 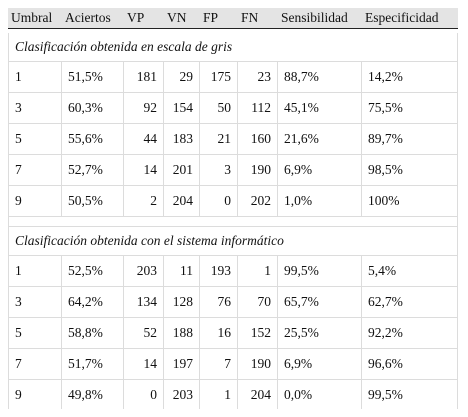 What do you see at coordinates (182, 364) in the screenshot?
I see `table-cell: 197` at bounding box center [182, 364].